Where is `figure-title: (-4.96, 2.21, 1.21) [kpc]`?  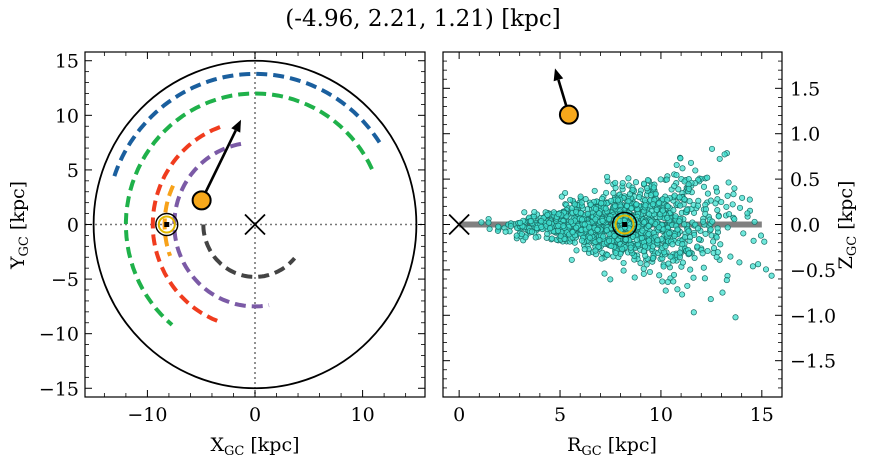 figure-title: (-4.96, 2.21, 1.21) [kpc] is located at coordinates (422, 19).